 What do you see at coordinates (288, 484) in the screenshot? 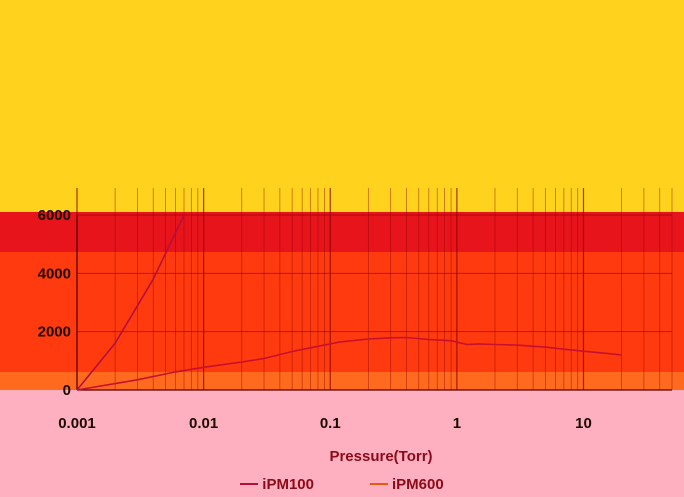
I see `legend-label-iPM100: iPM100` at bounding box center [288, 484].